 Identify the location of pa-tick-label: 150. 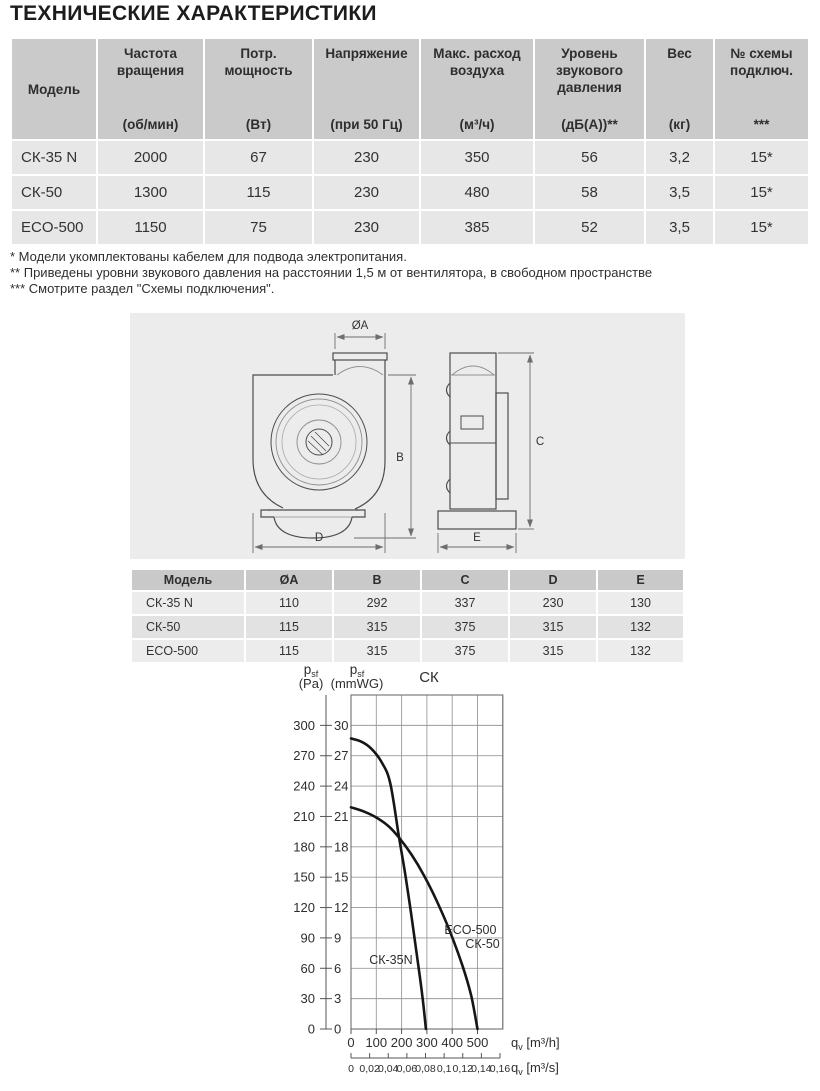
(304, 877).